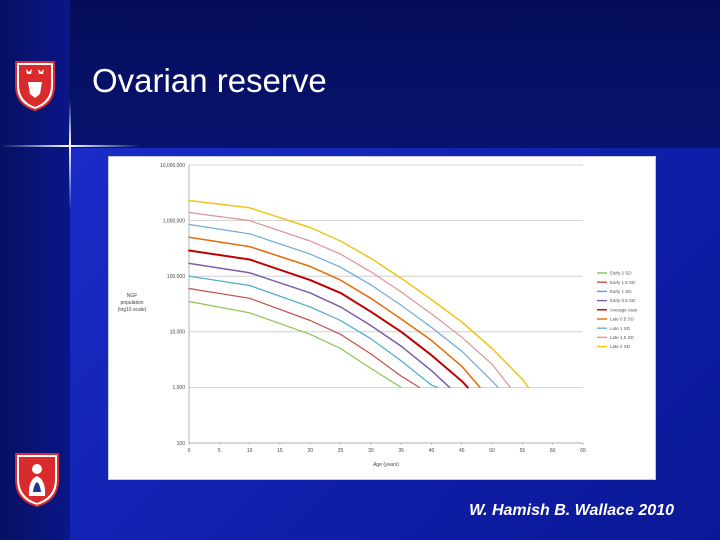 The image size is (720, 540). I want to click on legend-label-1: Early 1.5 SD, so click(623, 282).